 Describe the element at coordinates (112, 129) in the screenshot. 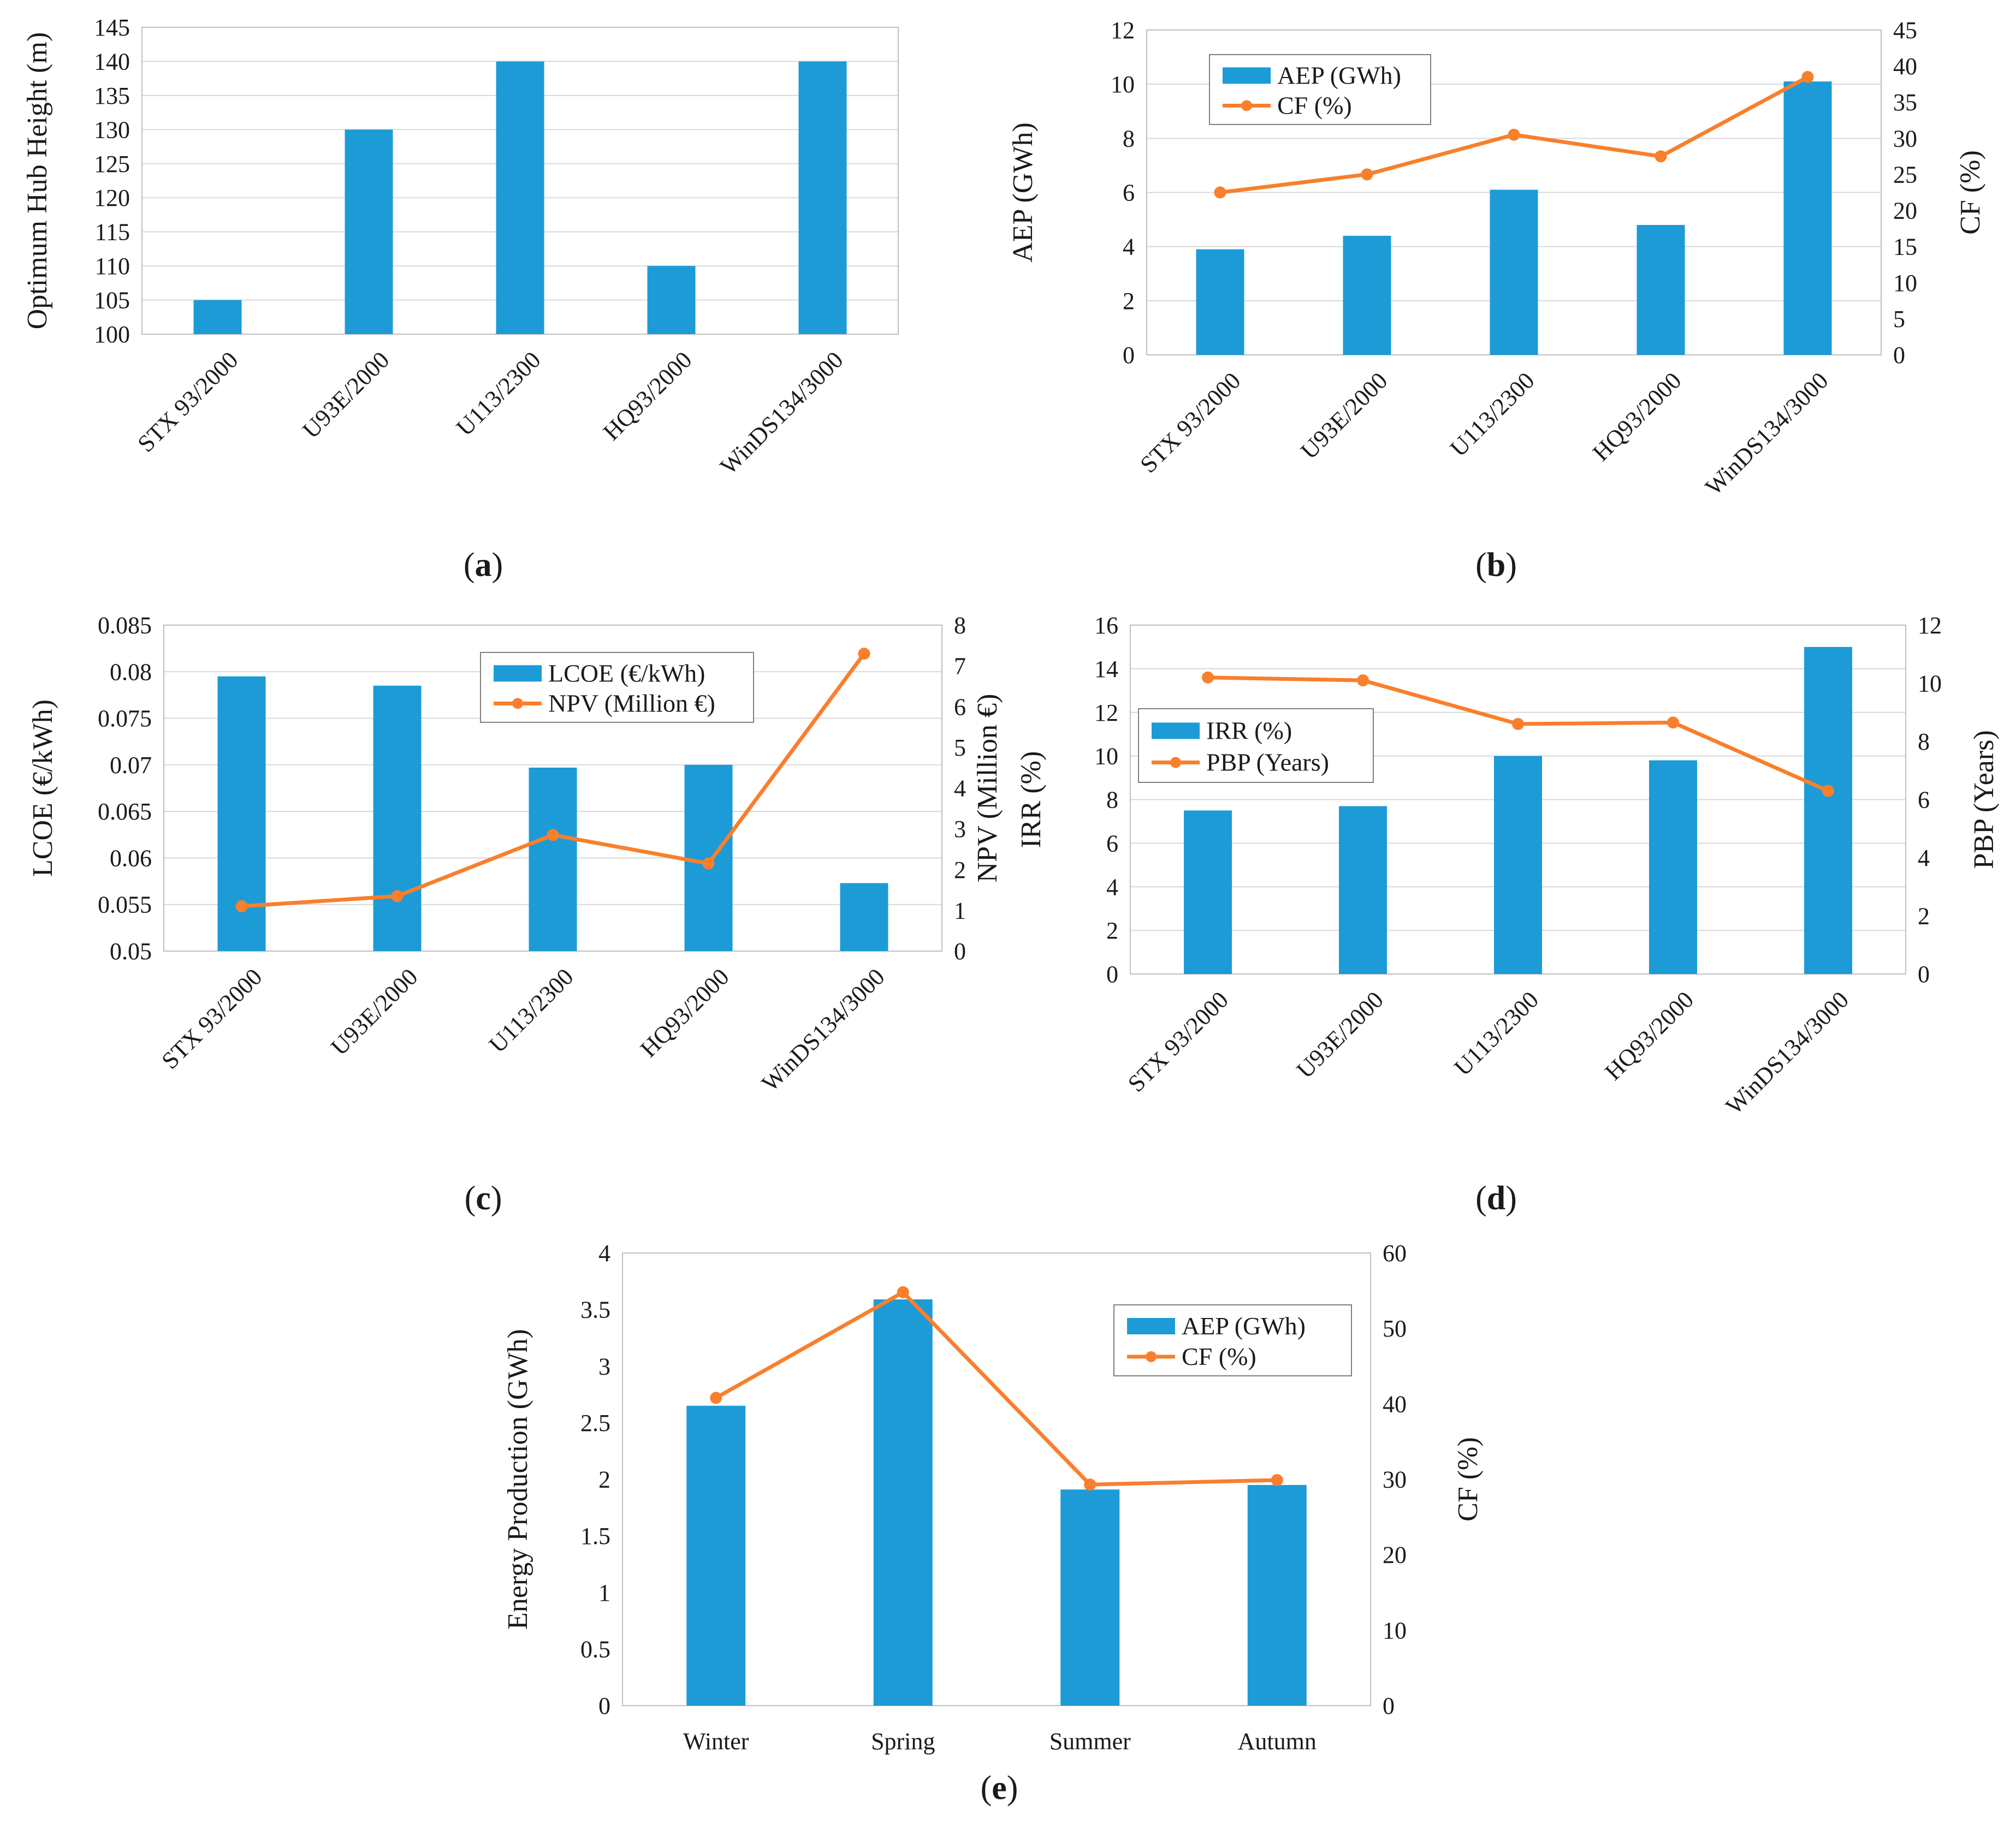

I see `y-tick-label: 130` at that location.